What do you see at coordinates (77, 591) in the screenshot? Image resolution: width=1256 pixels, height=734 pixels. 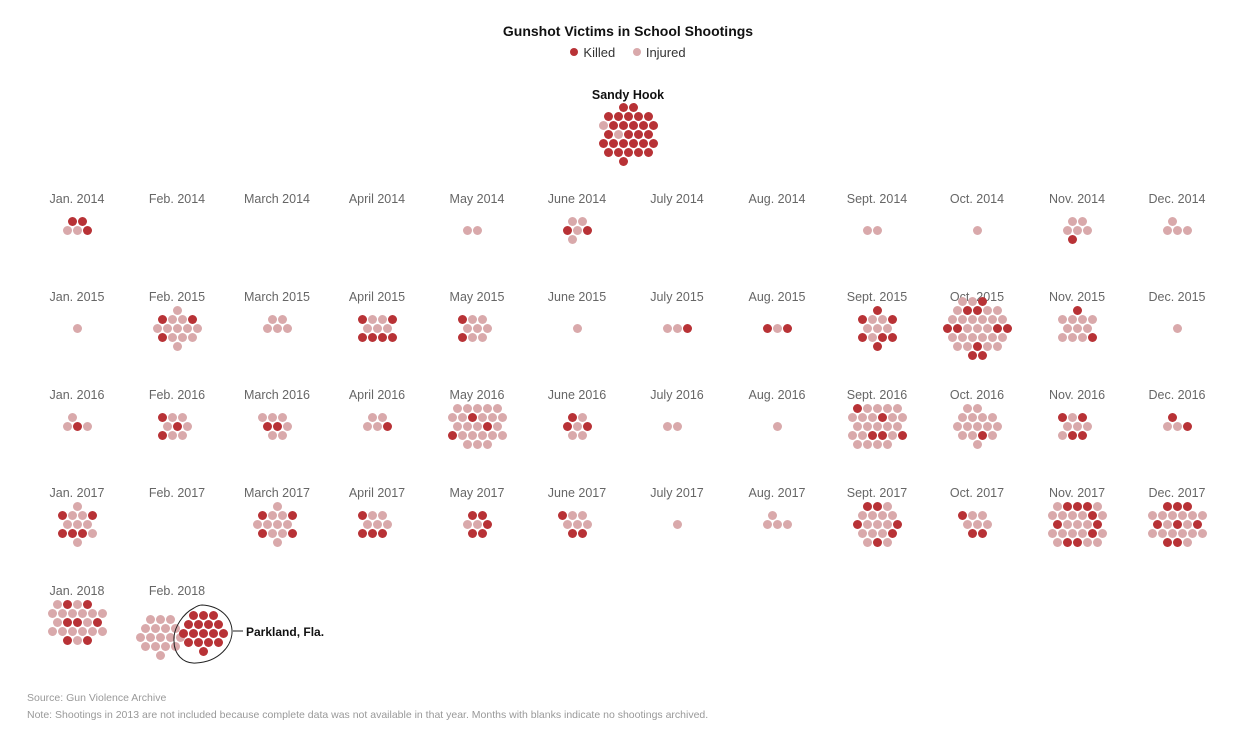 I see `month-label: Jan. 2018` at bounding box center [77, 591].